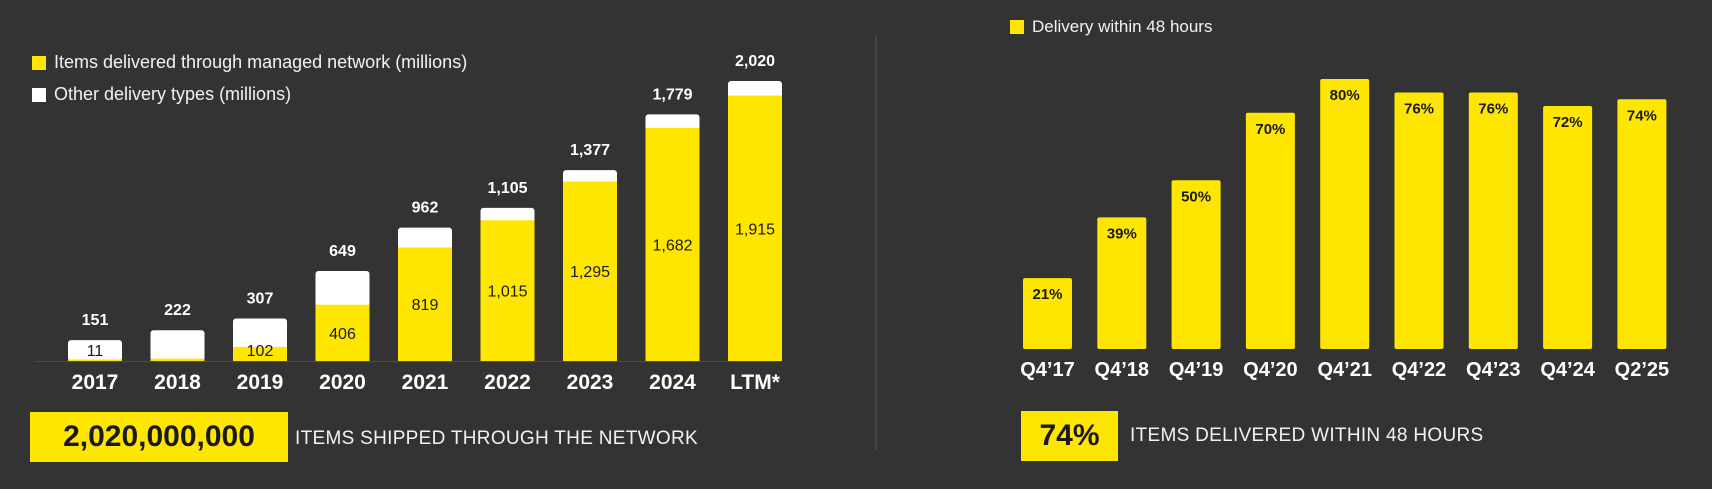  What do you see at coordinates (95, 320) in the screenshot?
I see `bar-total-label: 151` at bounding box center [95, 320].